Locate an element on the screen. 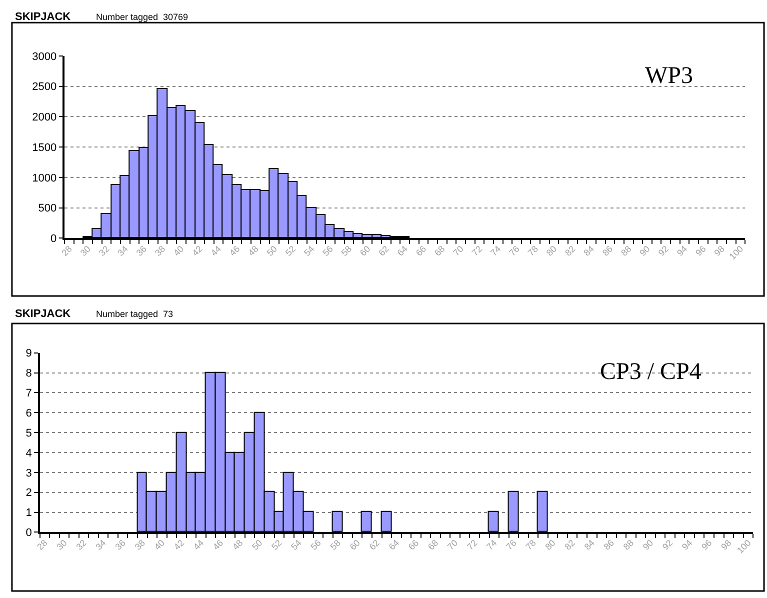 This screenshot has height=598, width=767. annotation: WP3 is located at coordinates (669, 76).